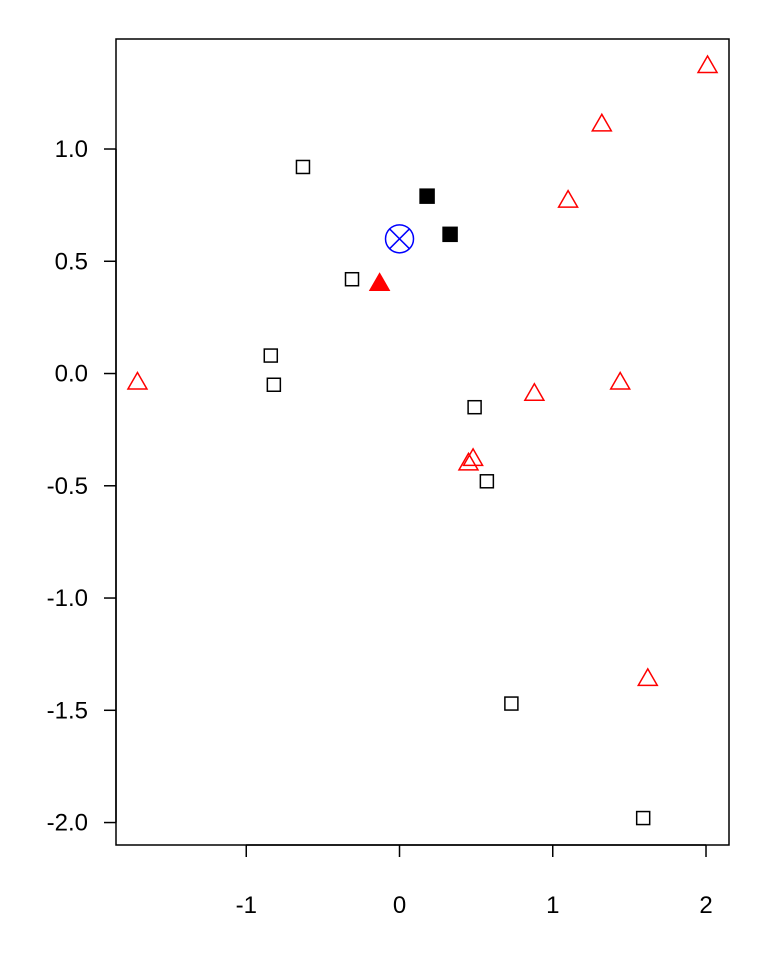  Describe the element at coordinates (705, 905) in the screenshot. I see `x-tick-label: 2` at that location.